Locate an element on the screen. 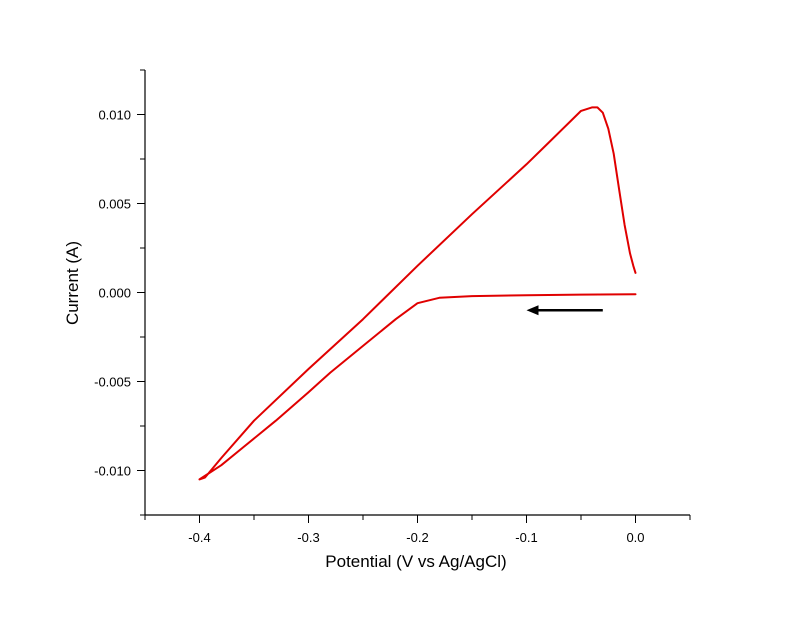 The height and width of the screenshot is (617, 800). y-tick-label: 0.000 is located at coordinates (114, 293).